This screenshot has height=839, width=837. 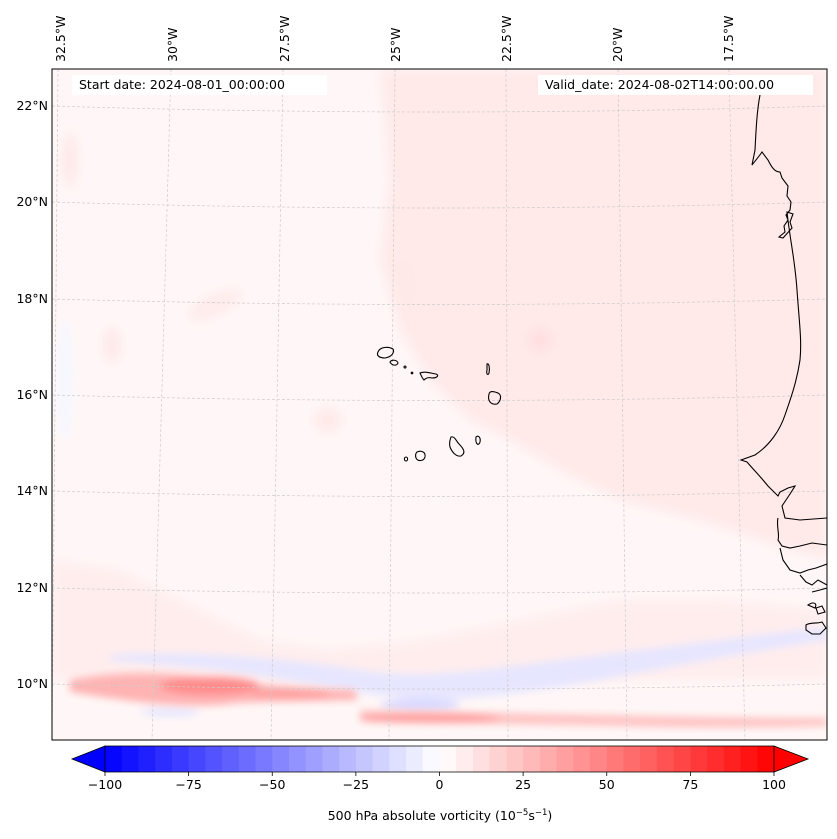 I want to click on meridian-25W, so click(x=392, y=404).